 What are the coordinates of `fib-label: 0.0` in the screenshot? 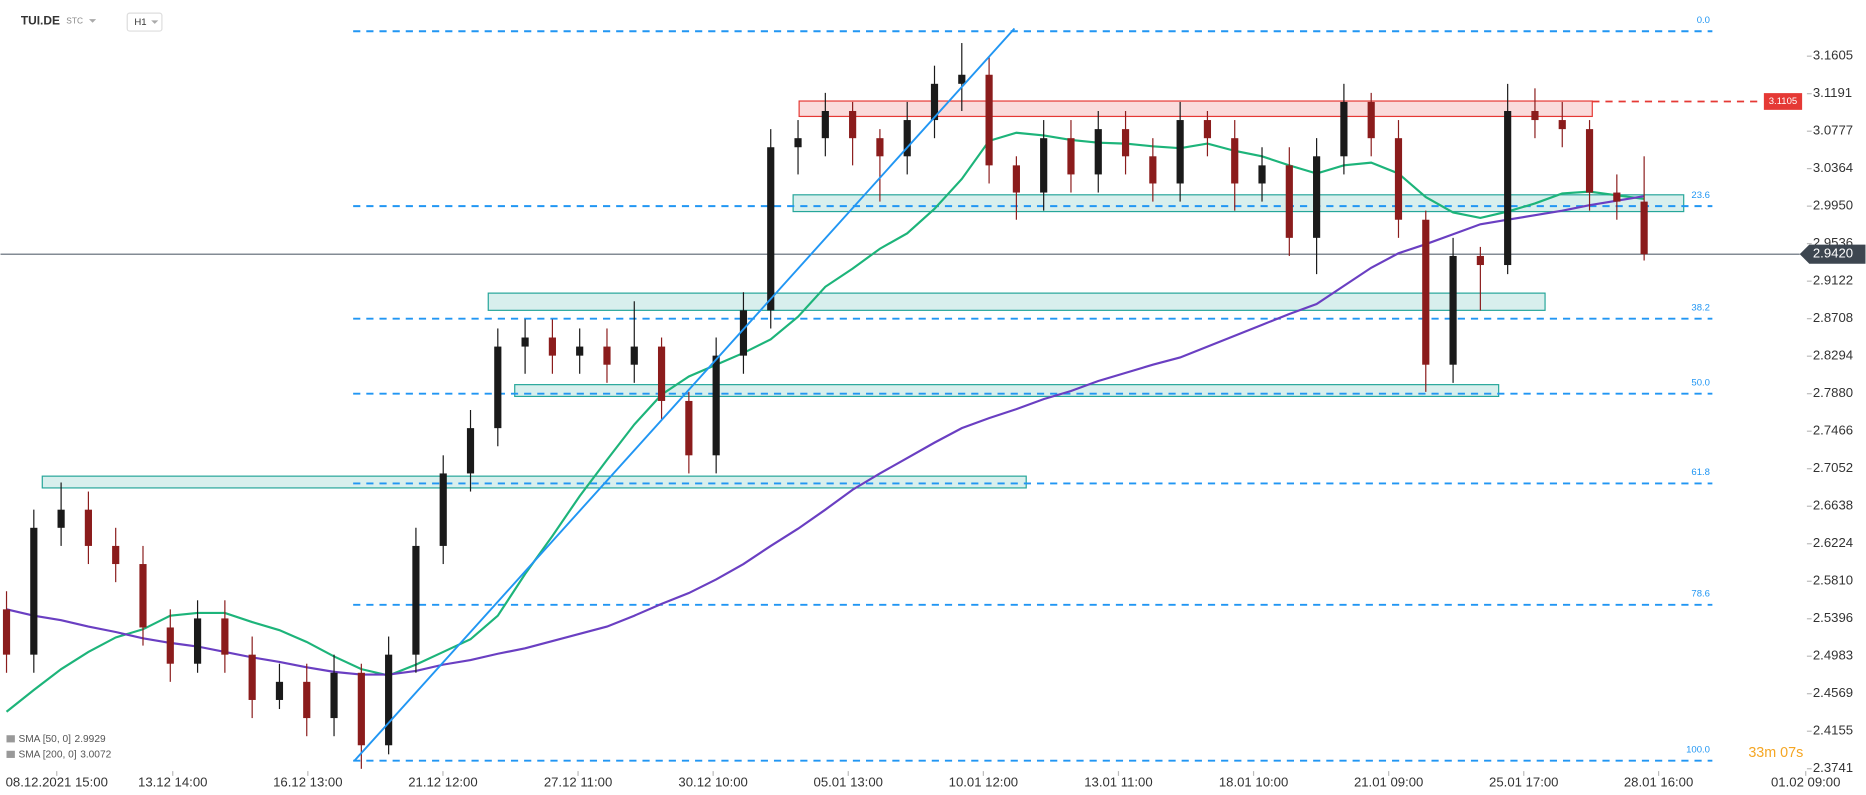 It's located at (1703, 20).